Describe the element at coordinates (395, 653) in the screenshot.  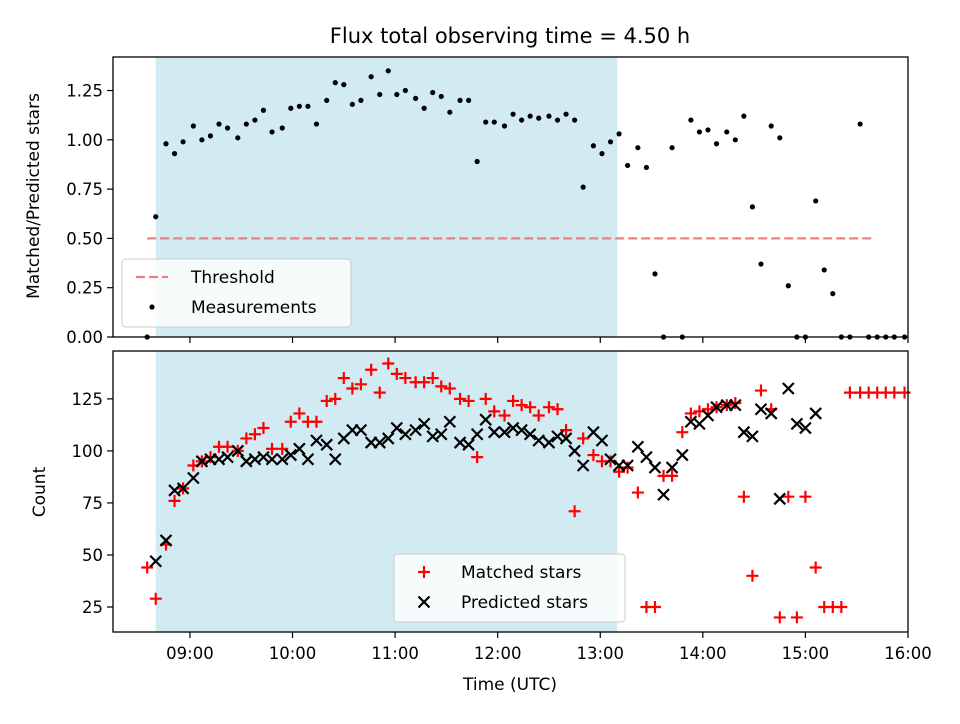
I see `x-tick-label: 11:00` at that location.